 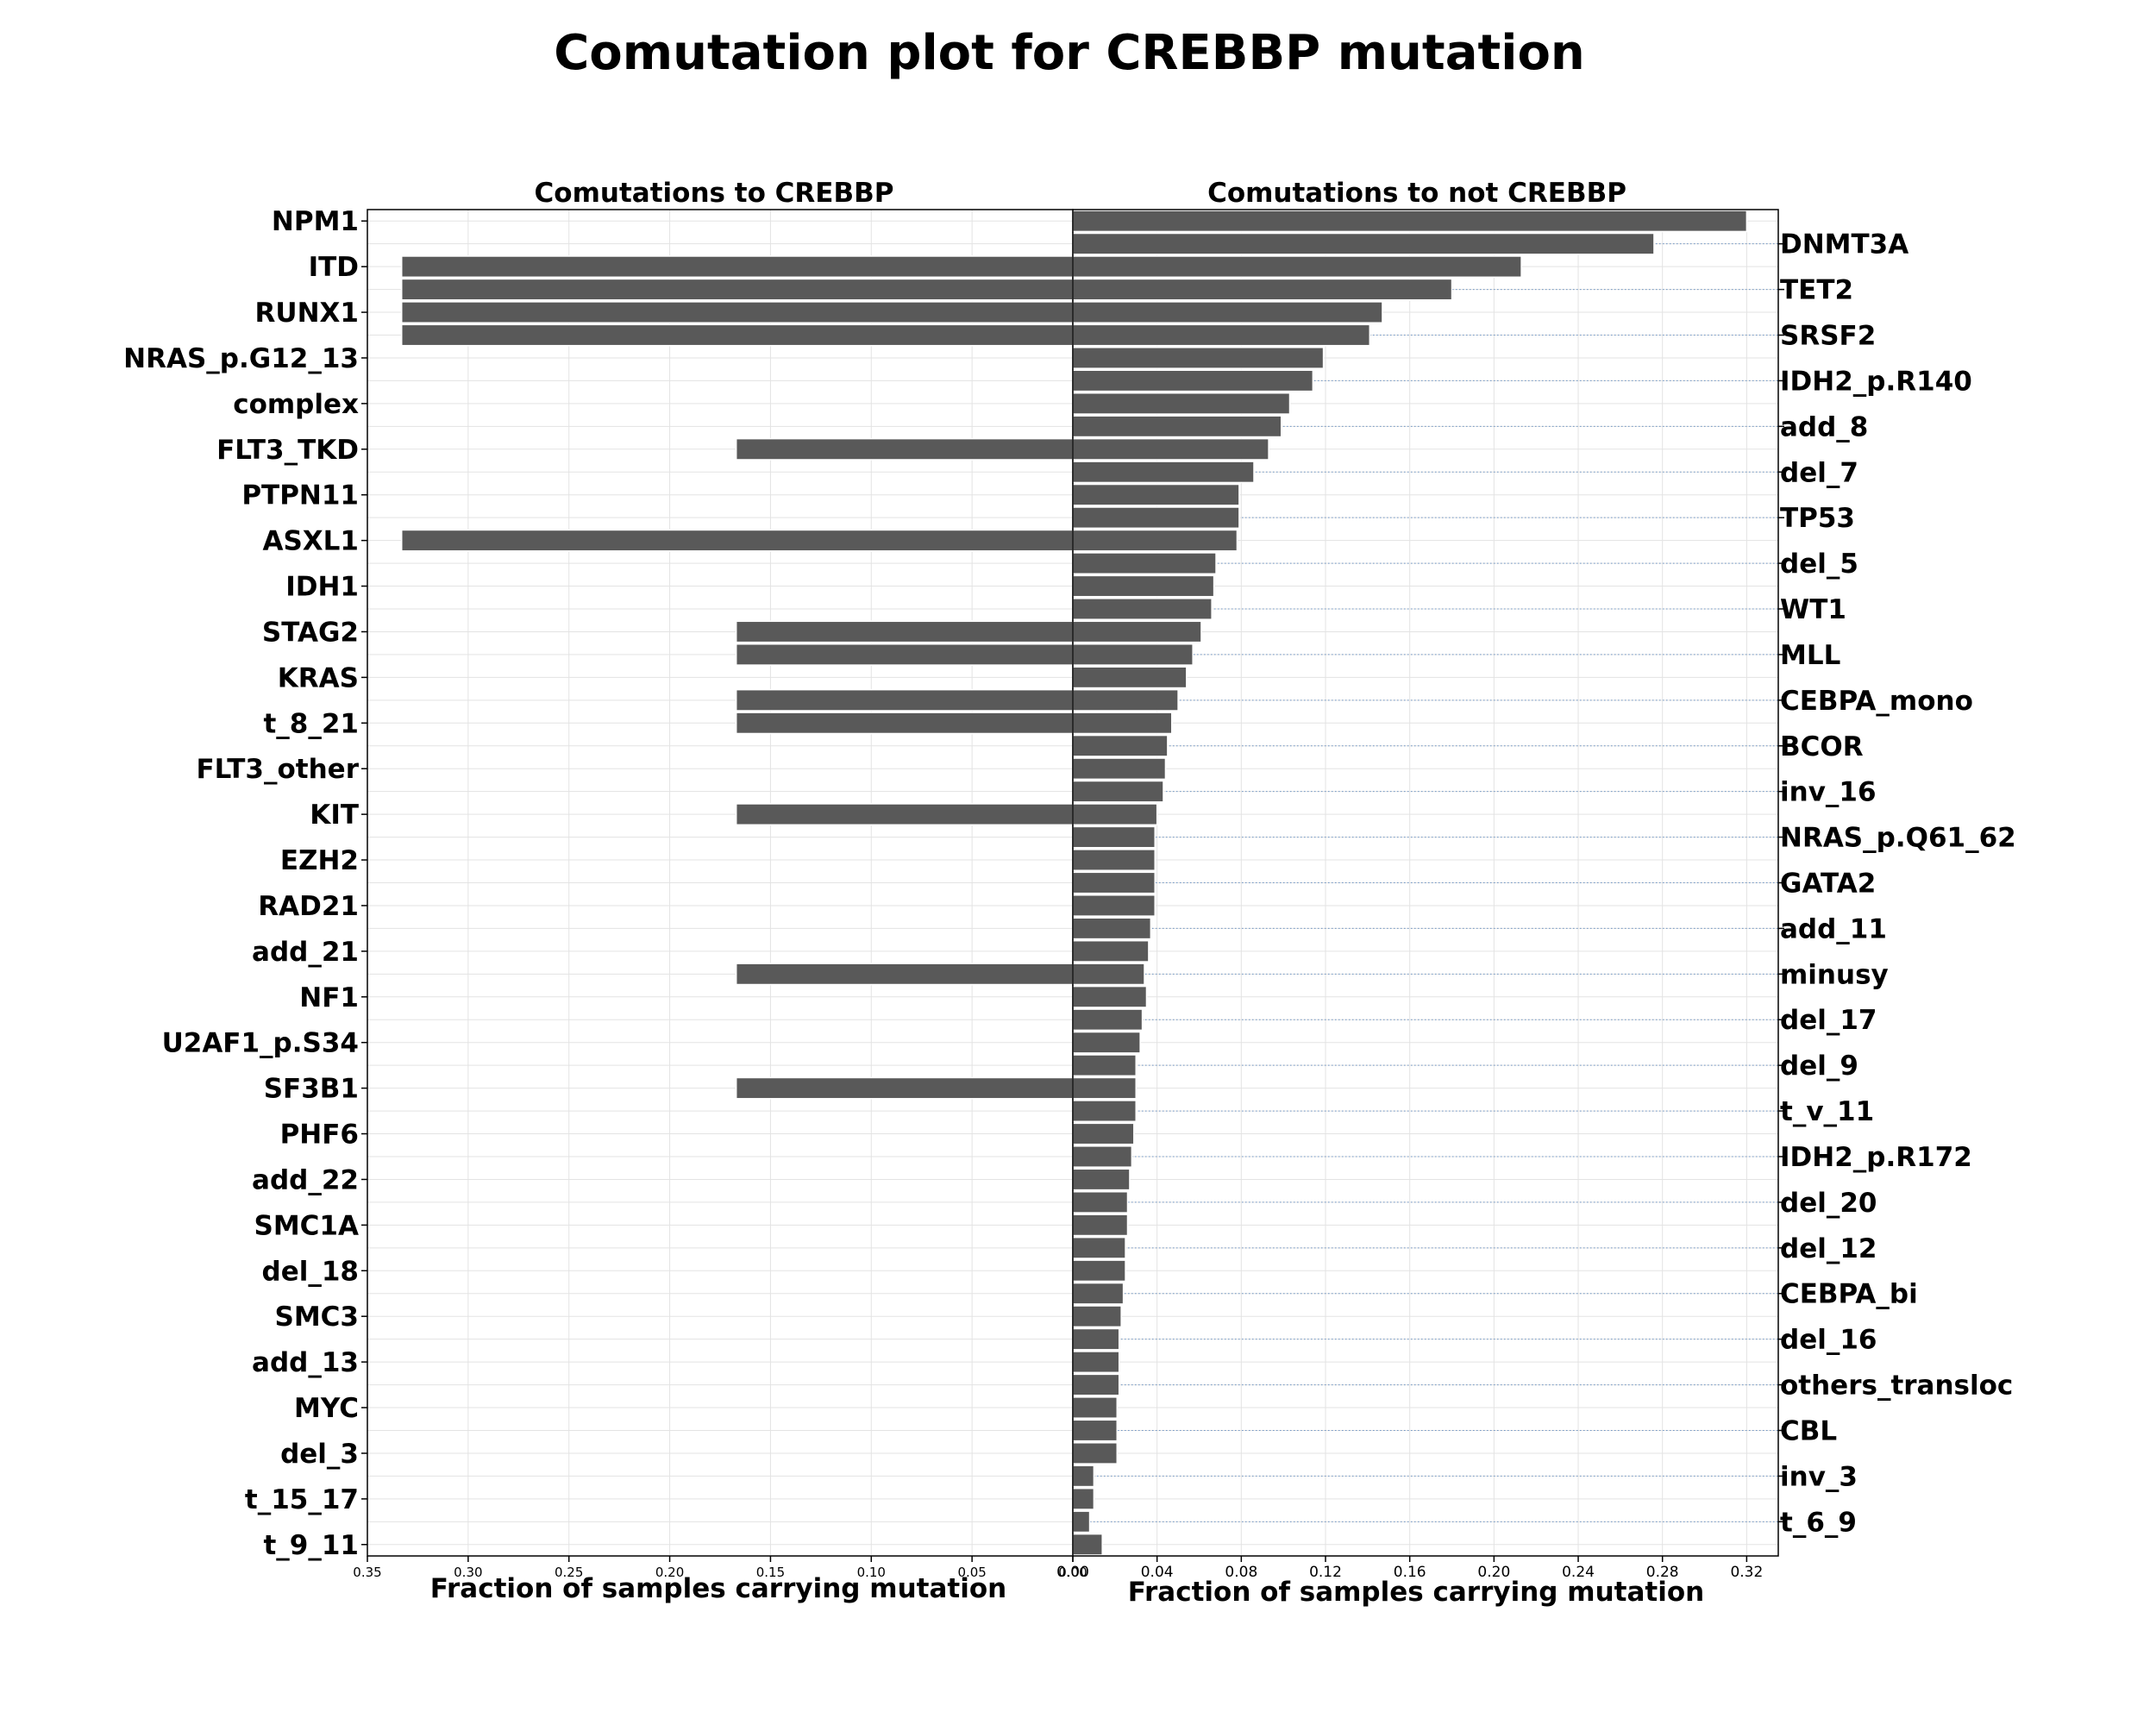 What do you see at coordinates (241, 359) in the screenshot?
I see `left-category-label: NRAS_p.G12_13` at bounding box center [241, 359].